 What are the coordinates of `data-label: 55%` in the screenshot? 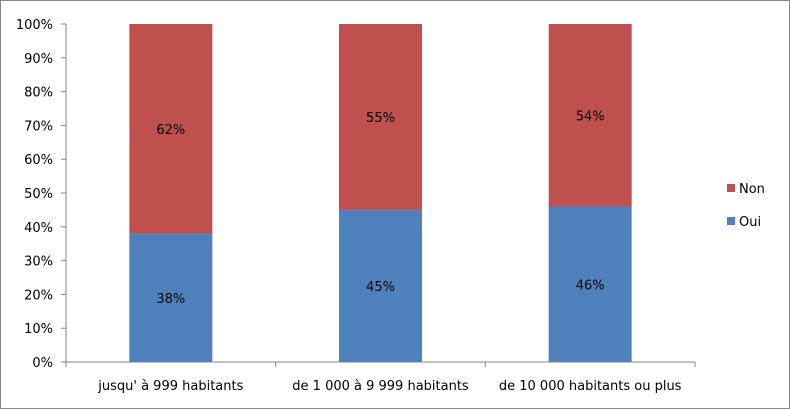 It's located at (380, 118).